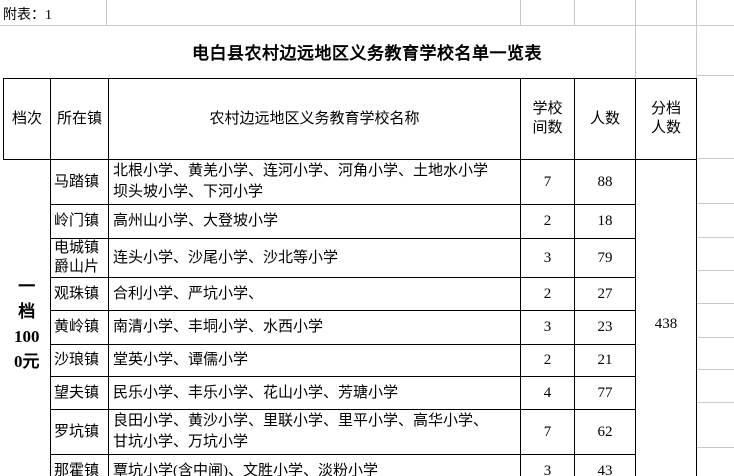  What do you see at coordinates (79, 119) in the screenshot?
I see `header-town: 所在镇` at bounding box center [79, 119].